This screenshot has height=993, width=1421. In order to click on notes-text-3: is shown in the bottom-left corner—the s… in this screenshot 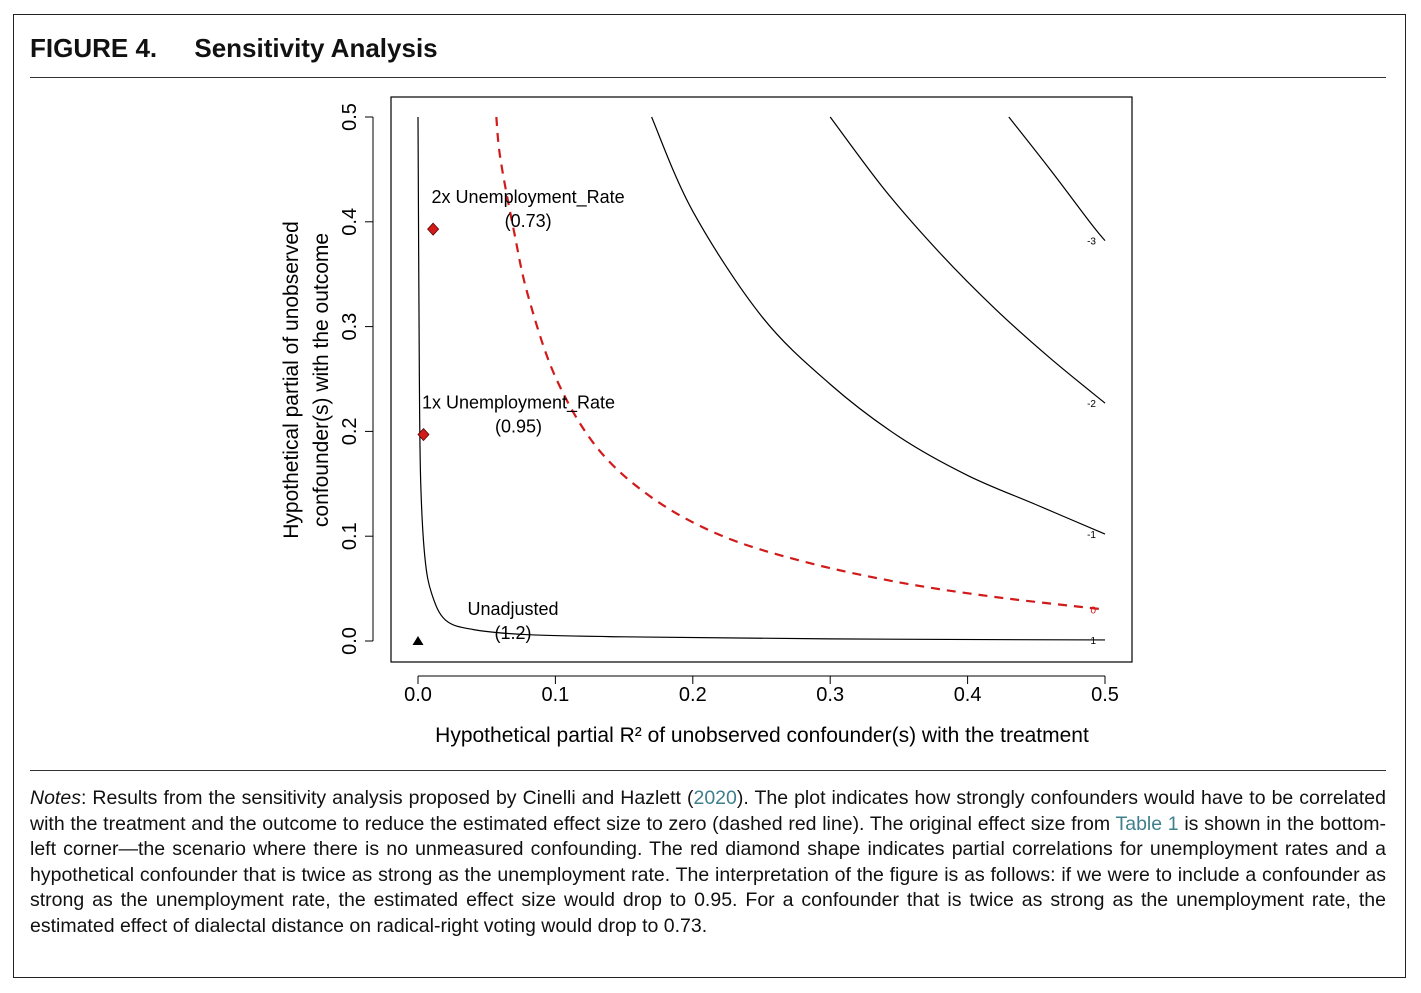, I will do `click(708, 874)`.